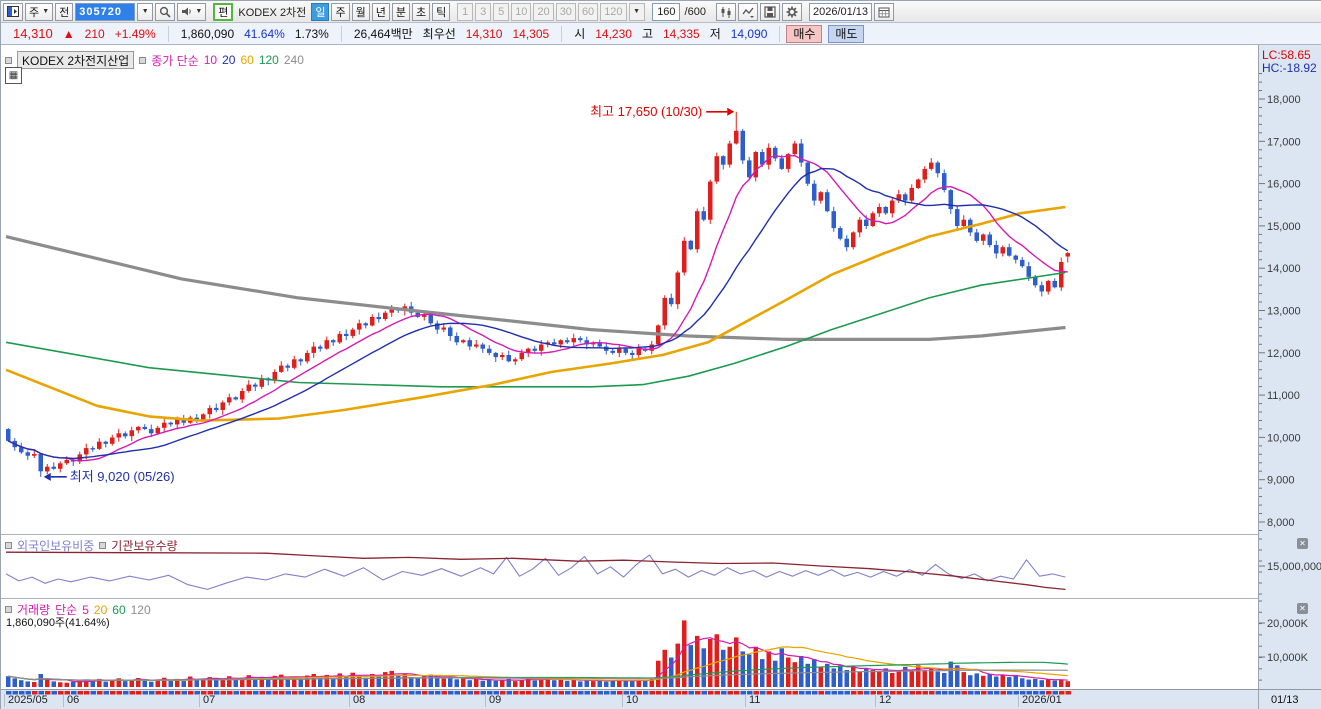 This screenshot has height=709, width=1321. Describe the element at coordinates (1302, 608) in the screenshot. I see `close-volume-pane-button: ✕` at that location.